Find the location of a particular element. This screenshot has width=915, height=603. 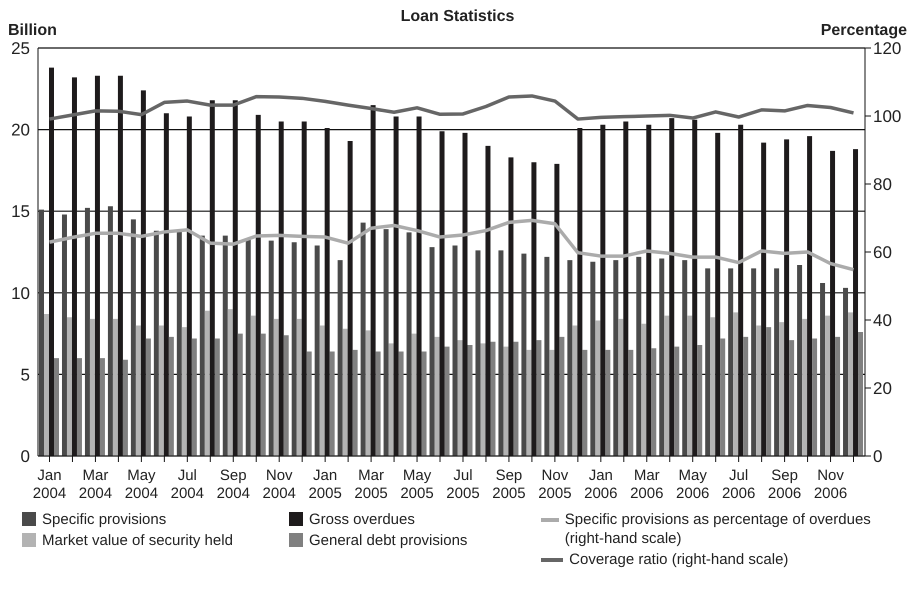

legend-label: Market value of security held is located at coordinates (137, 540).